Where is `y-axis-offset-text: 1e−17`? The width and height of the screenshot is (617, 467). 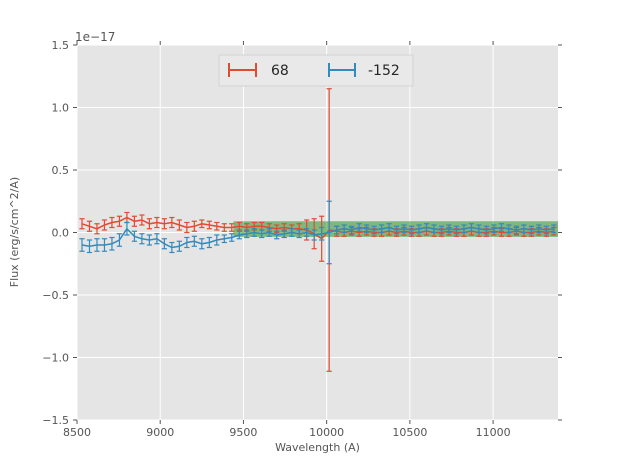 y-axis-offset-text: 1e−17 is located at coordinates (95, 37).